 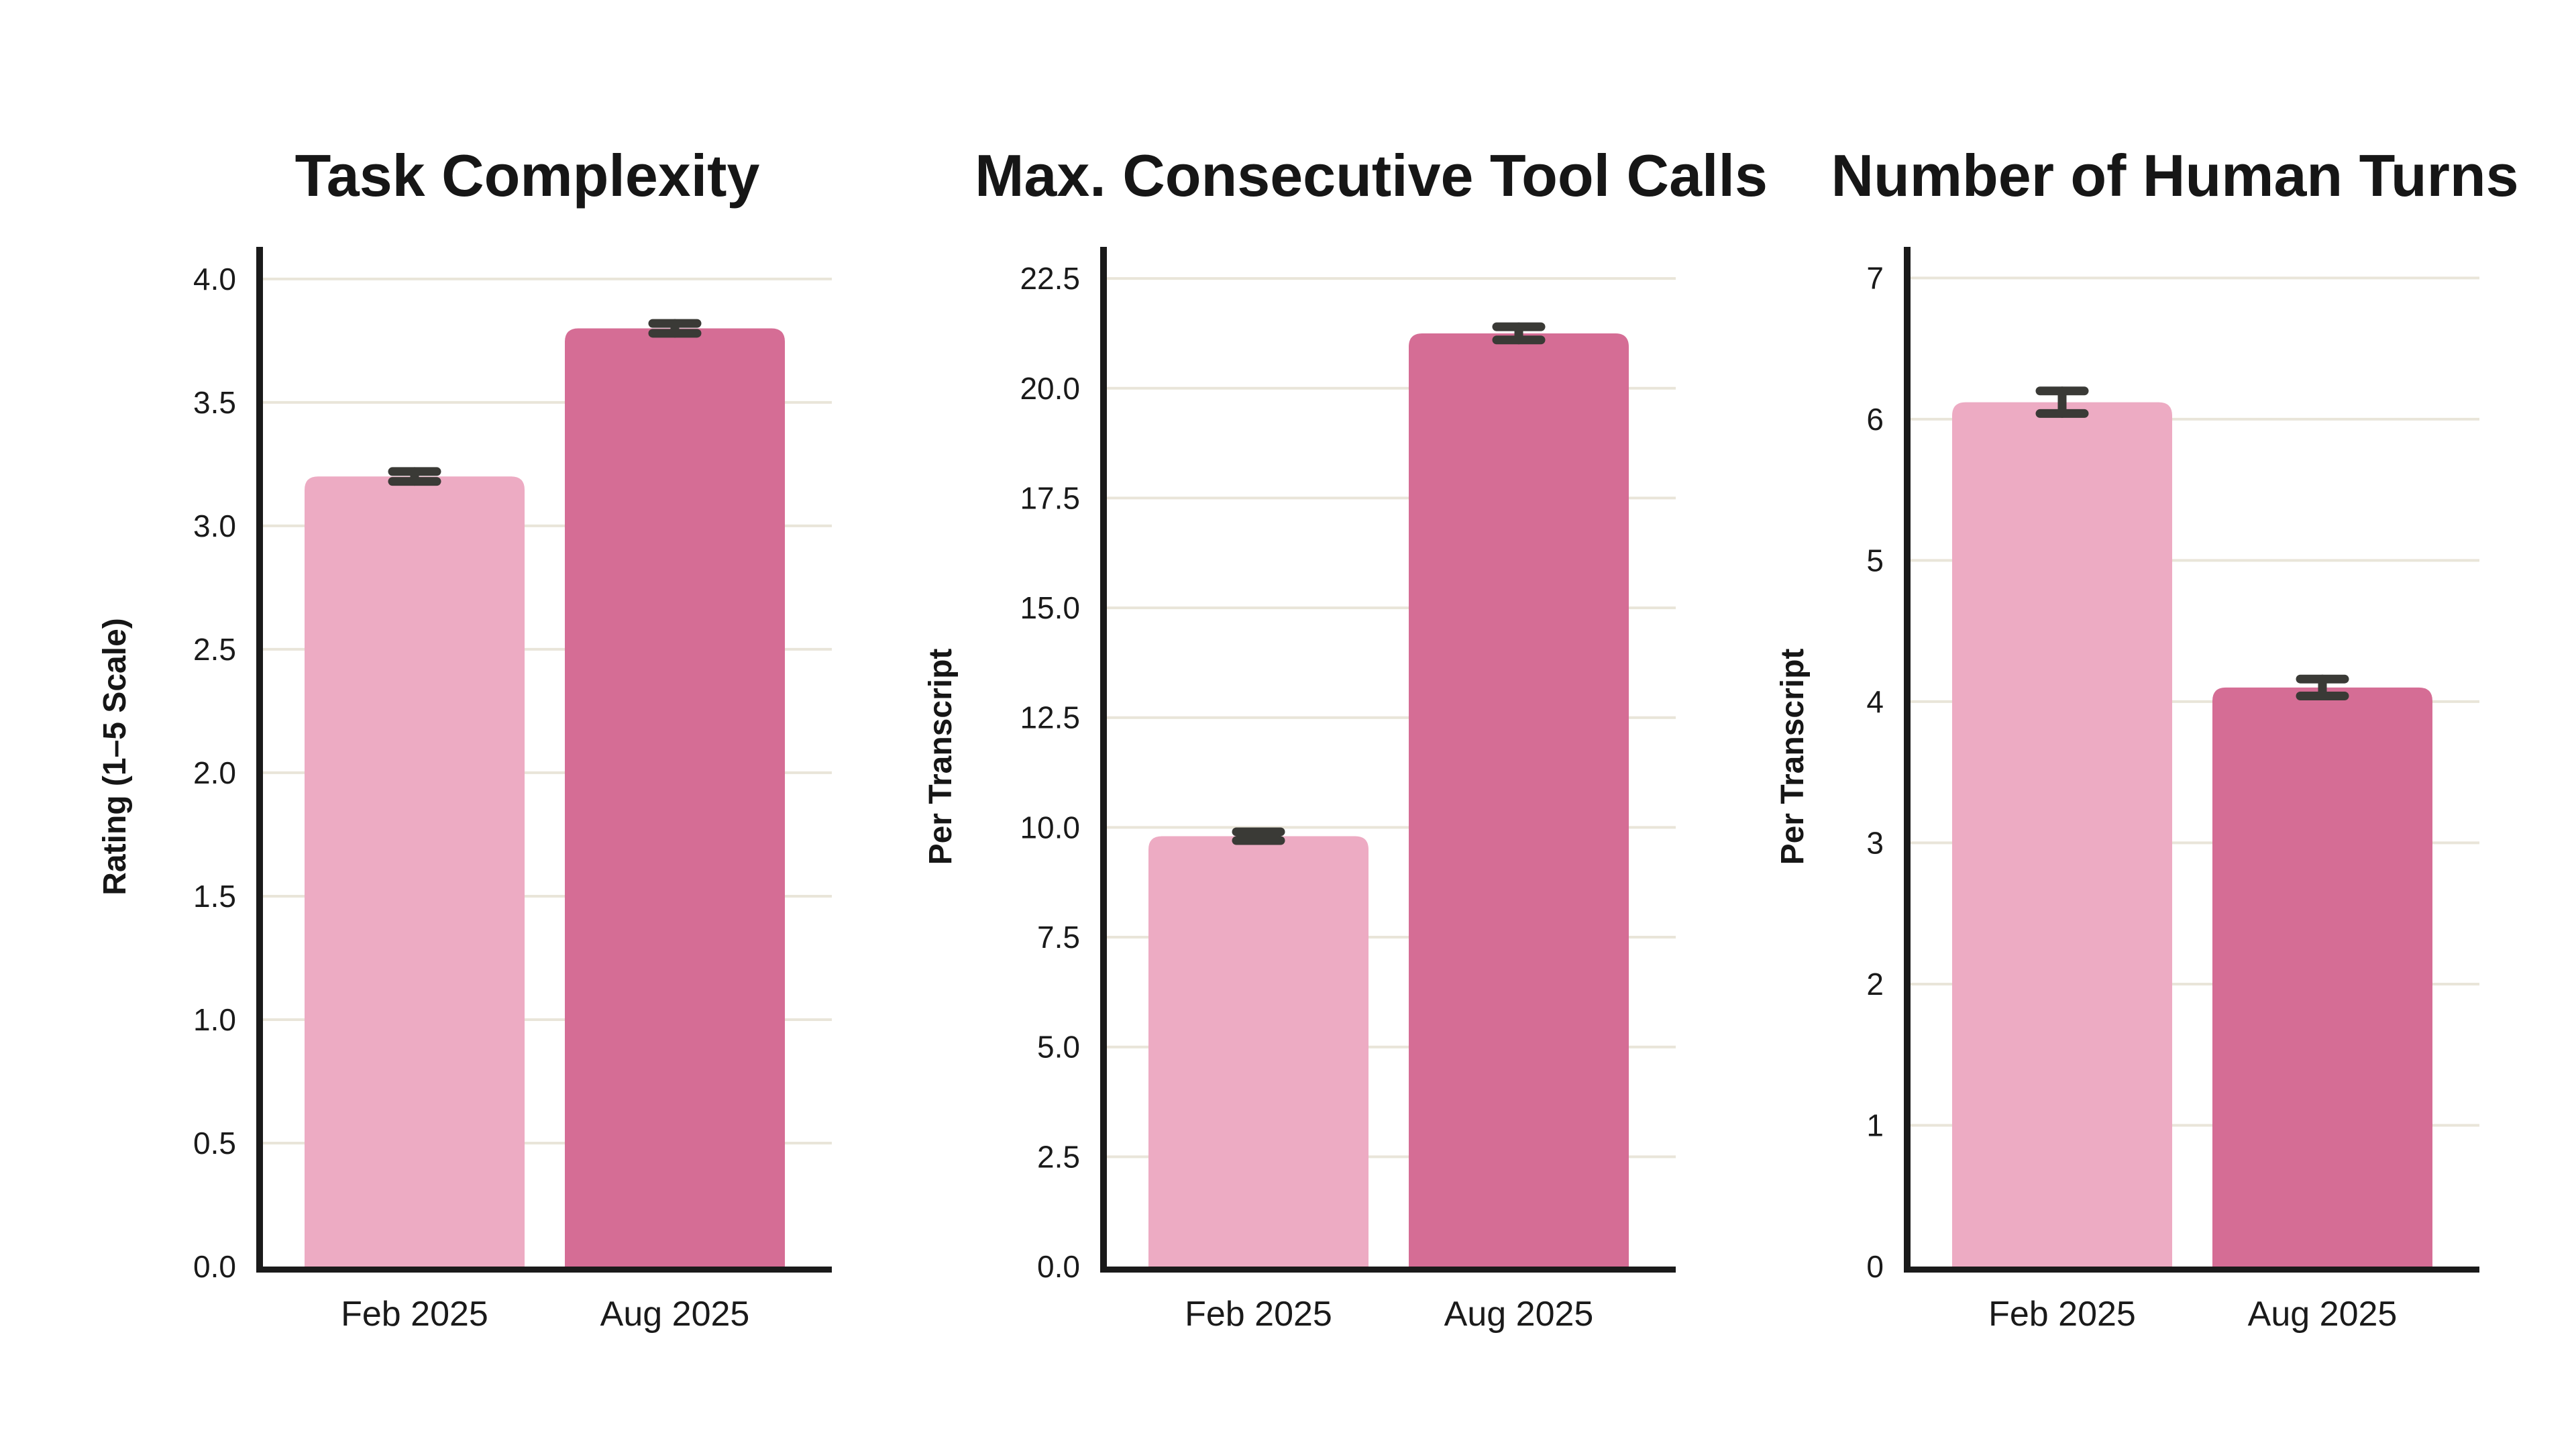 I want to click on y-tick-label: 5, so click(x=1875, y=560).